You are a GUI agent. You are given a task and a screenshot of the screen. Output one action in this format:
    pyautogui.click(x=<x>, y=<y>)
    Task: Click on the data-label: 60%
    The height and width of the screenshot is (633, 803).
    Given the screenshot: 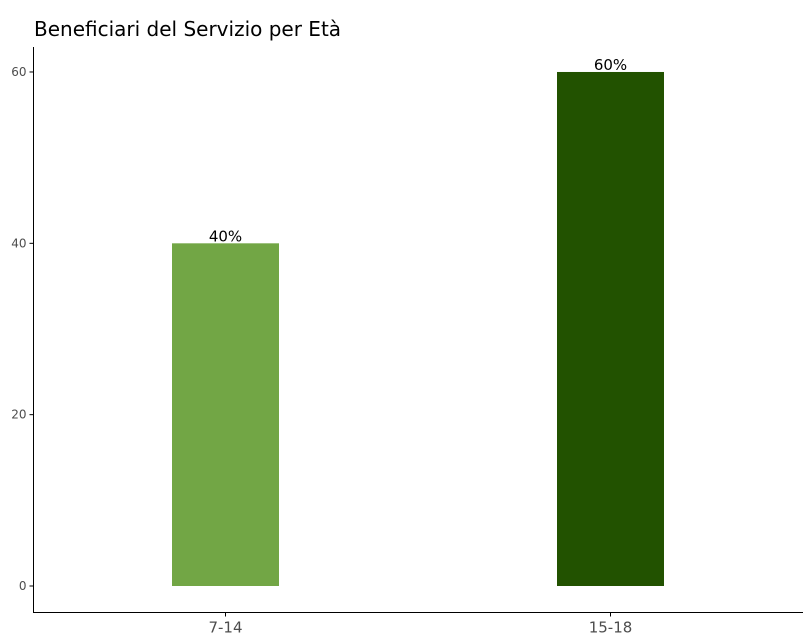 What is the action you would take?
    pyautogui.click(x=610, y=65)
    